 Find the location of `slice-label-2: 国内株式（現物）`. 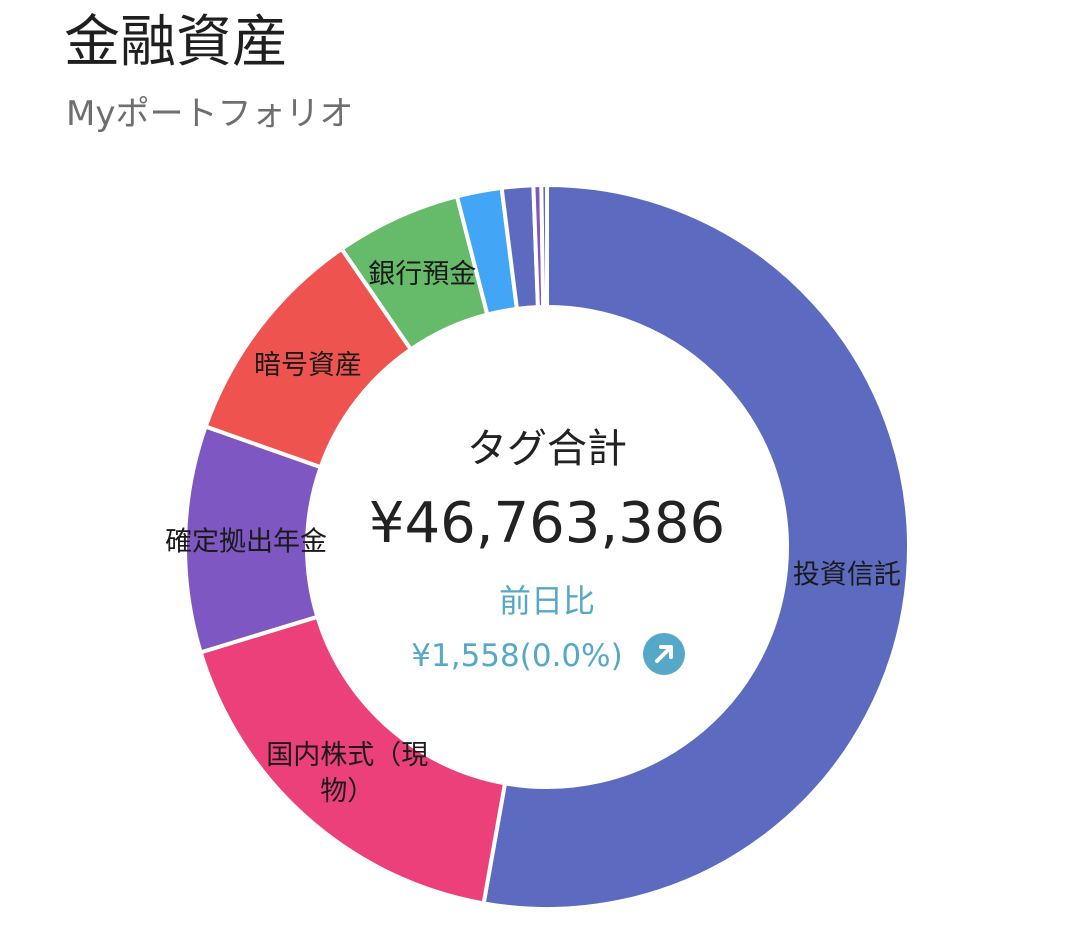

slice-label-2: 国内株式（現物） is located at coordinates (347, 773).